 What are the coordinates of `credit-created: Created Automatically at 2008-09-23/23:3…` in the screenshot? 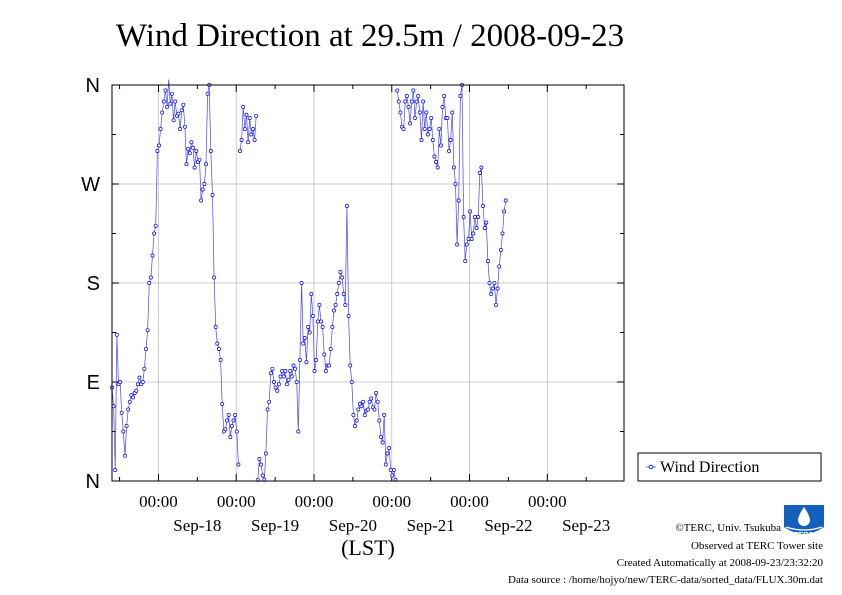 It's located at (720, 563).